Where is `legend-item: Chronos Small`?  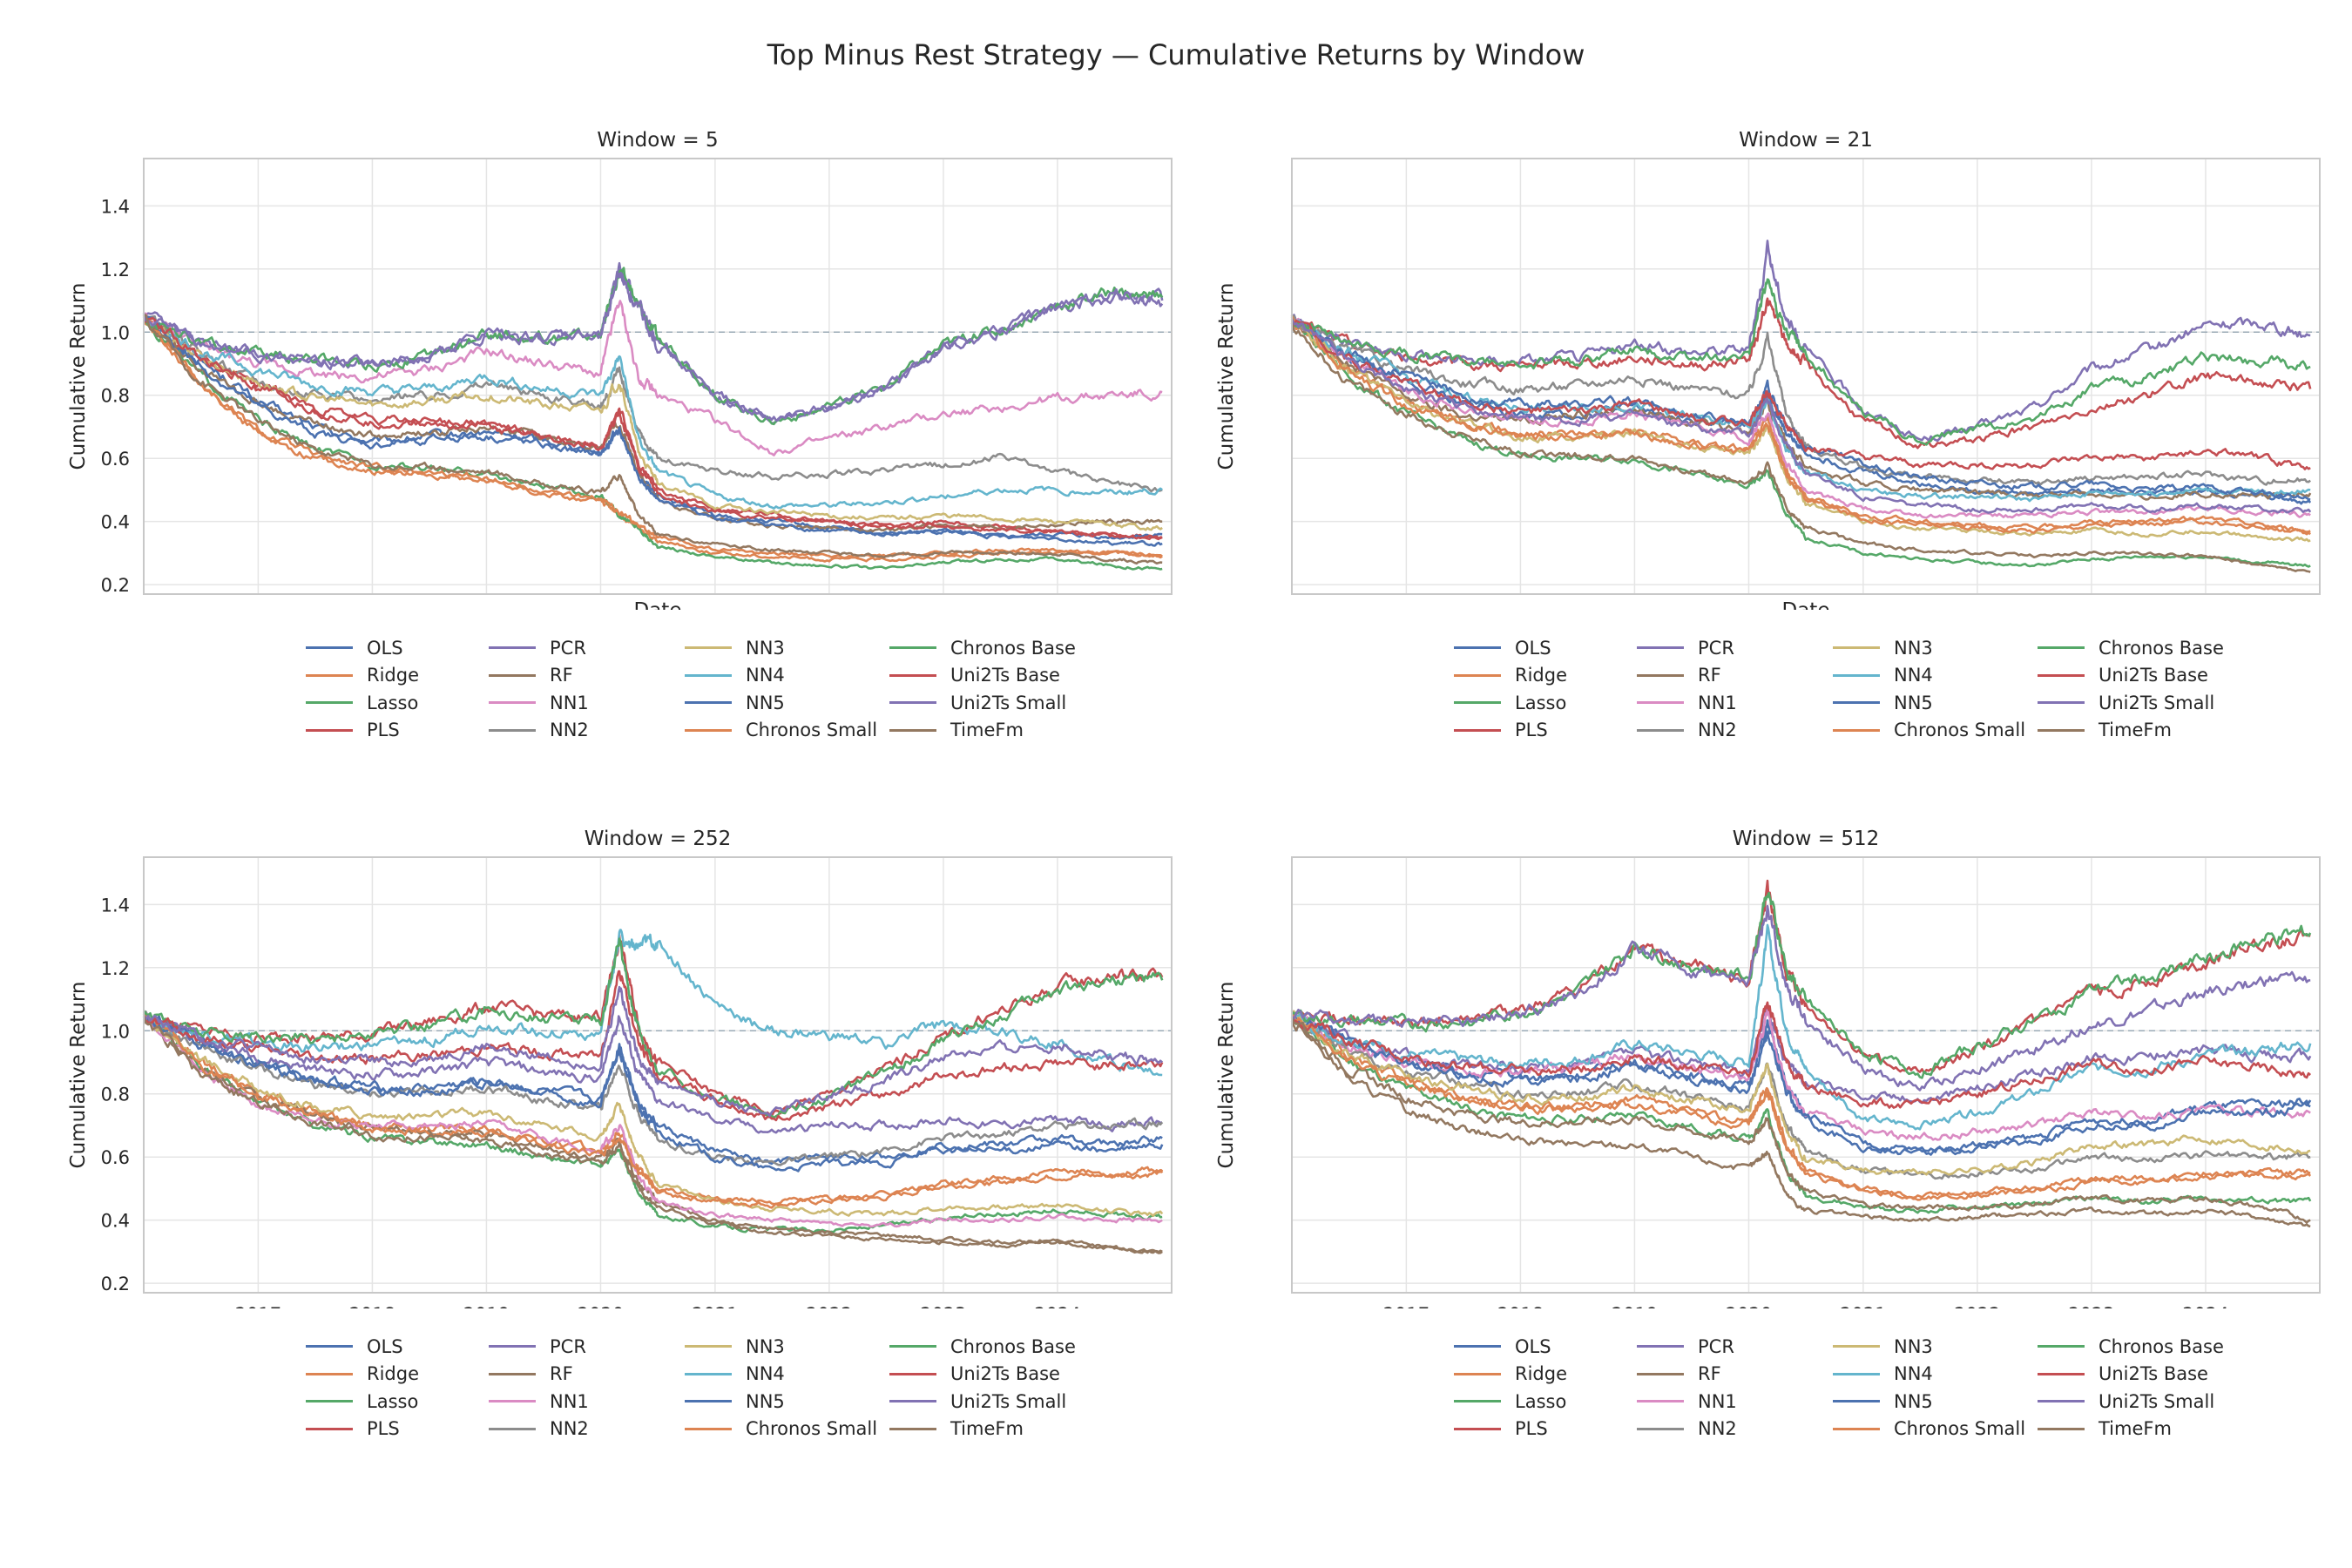 legend-item: Chronos Small is located at coordinates (1930, 731).